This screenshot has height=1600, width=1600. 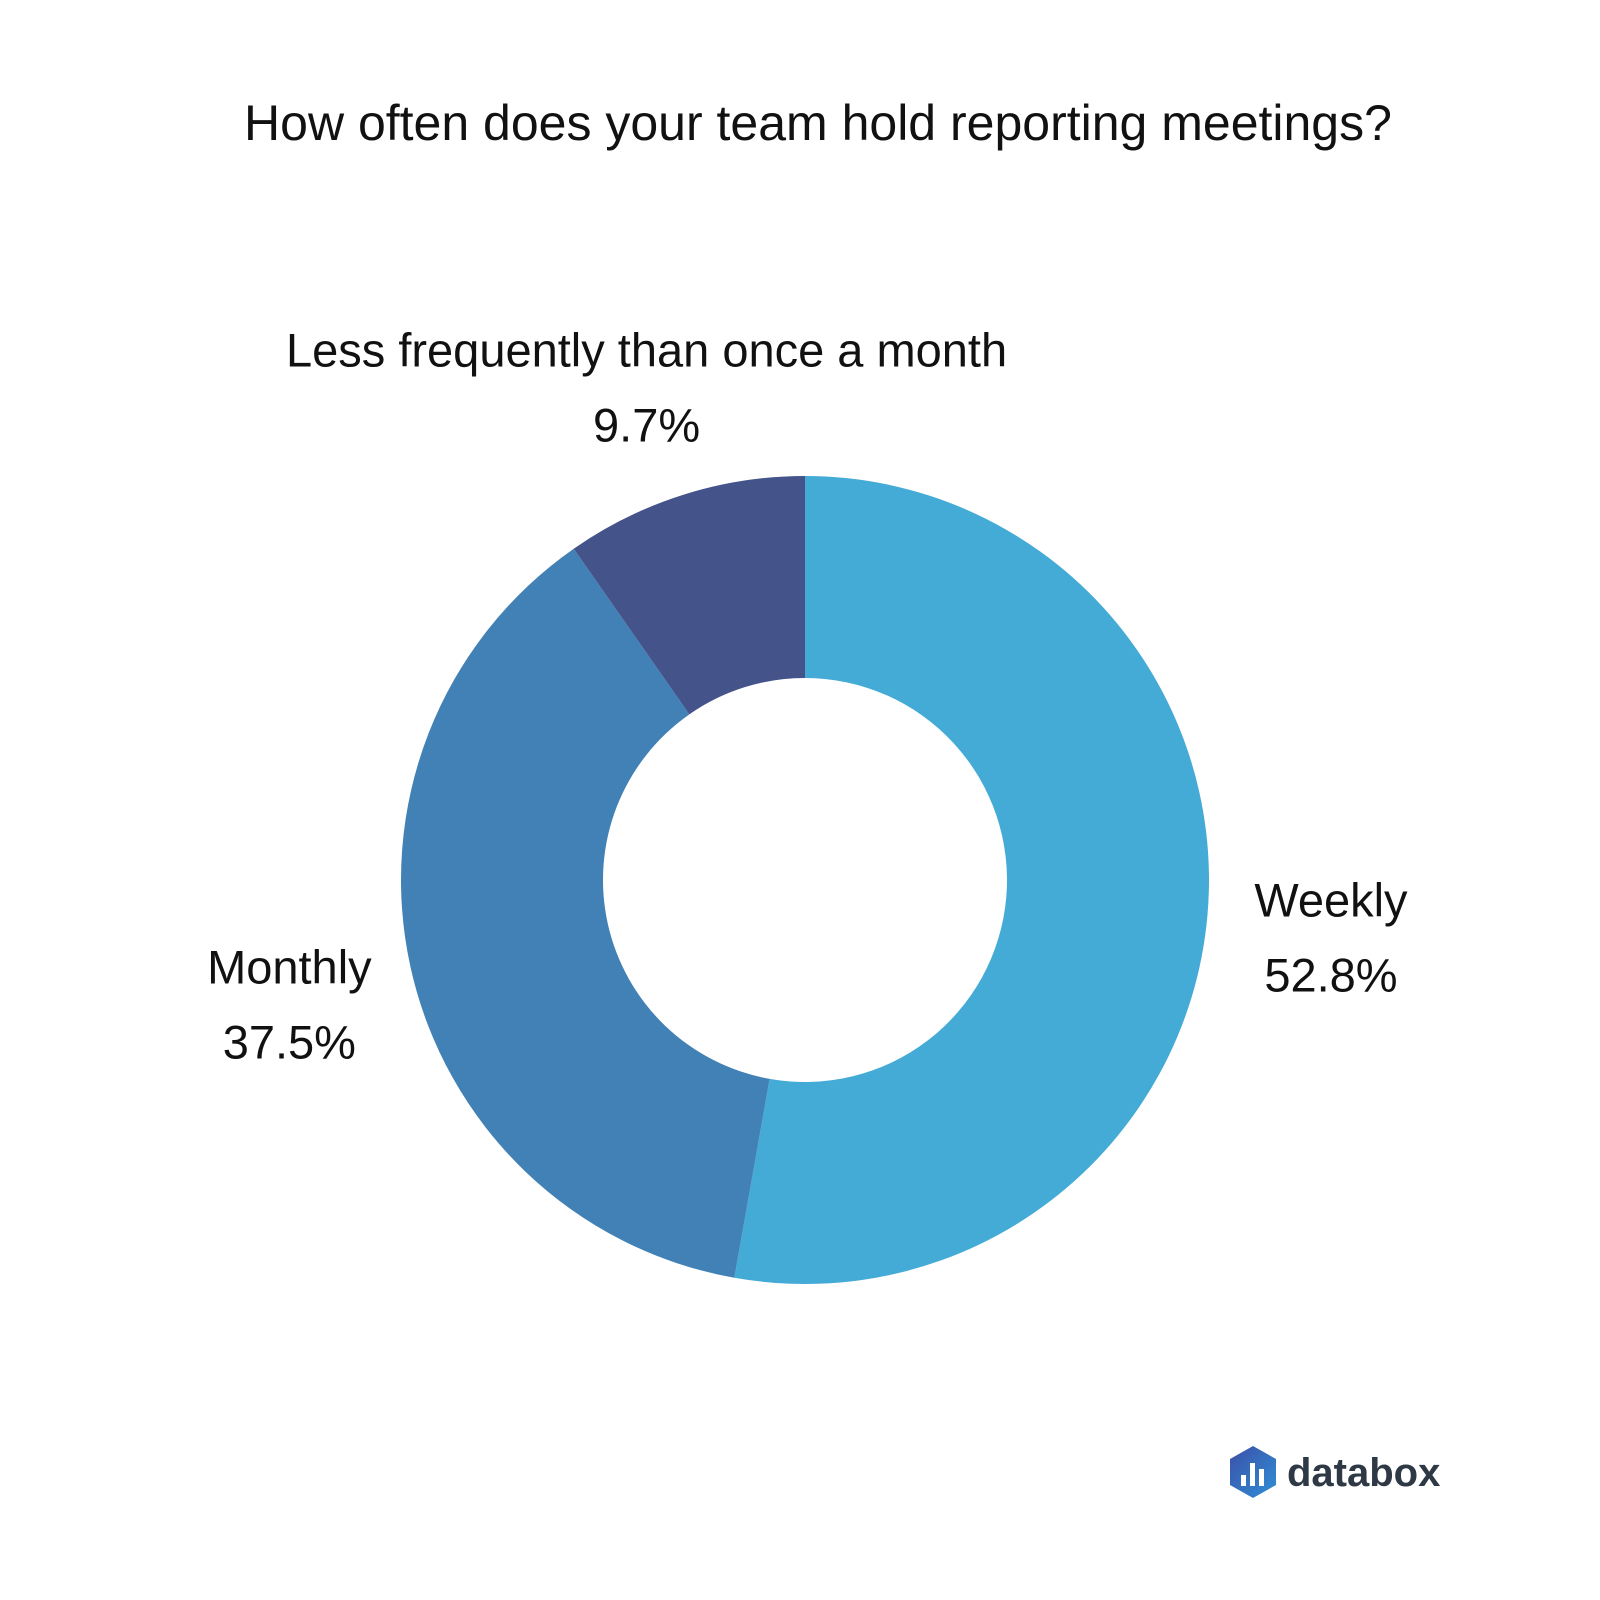 What do you see at coordinates (971, 880) in the screenshot?
I see `slice-weekly` at bounding box center [971, 880].